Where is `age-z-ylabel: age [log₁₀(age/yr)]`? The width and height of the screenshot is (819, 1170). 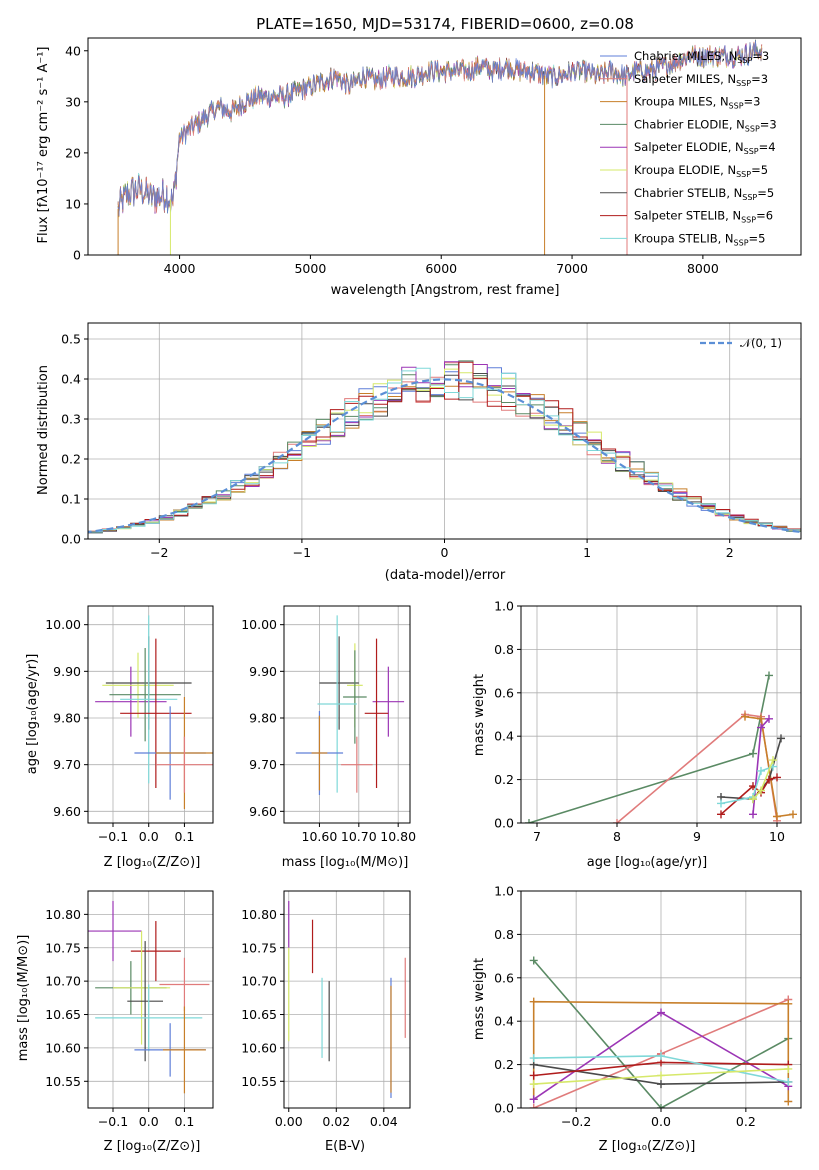
age-z-ylabel: age [log₁₀(age/yr)] is located at coordinates (32, 714).